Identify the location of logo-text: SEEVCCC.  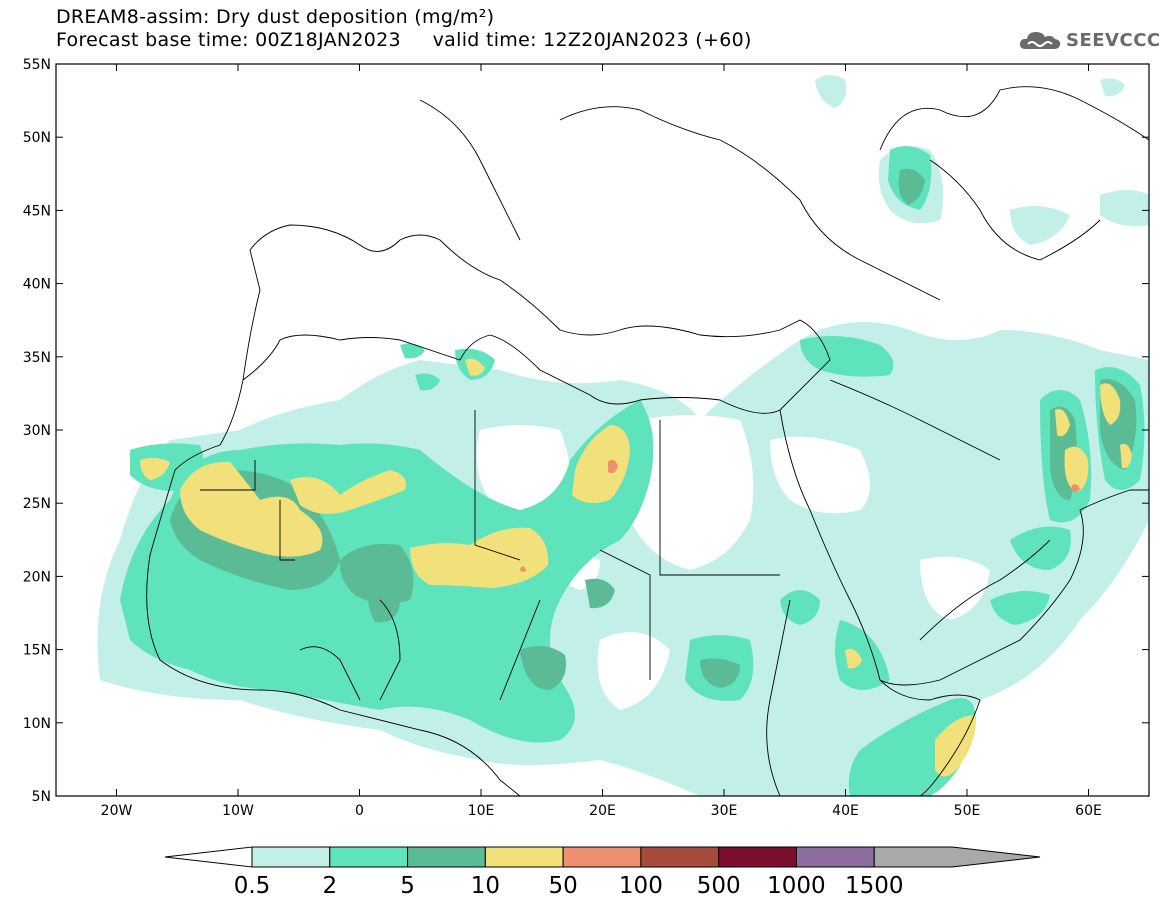
(1113, 40).